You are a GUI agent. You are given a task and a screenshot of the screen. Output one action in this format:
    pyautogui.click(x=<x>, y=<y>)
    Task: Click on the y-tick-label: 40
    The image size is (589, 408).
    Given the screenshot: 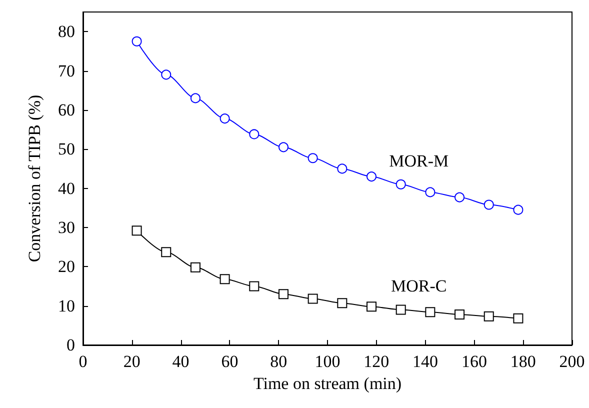 What is the action you would take?
    pyautogui.click(x=66, y=188)
    